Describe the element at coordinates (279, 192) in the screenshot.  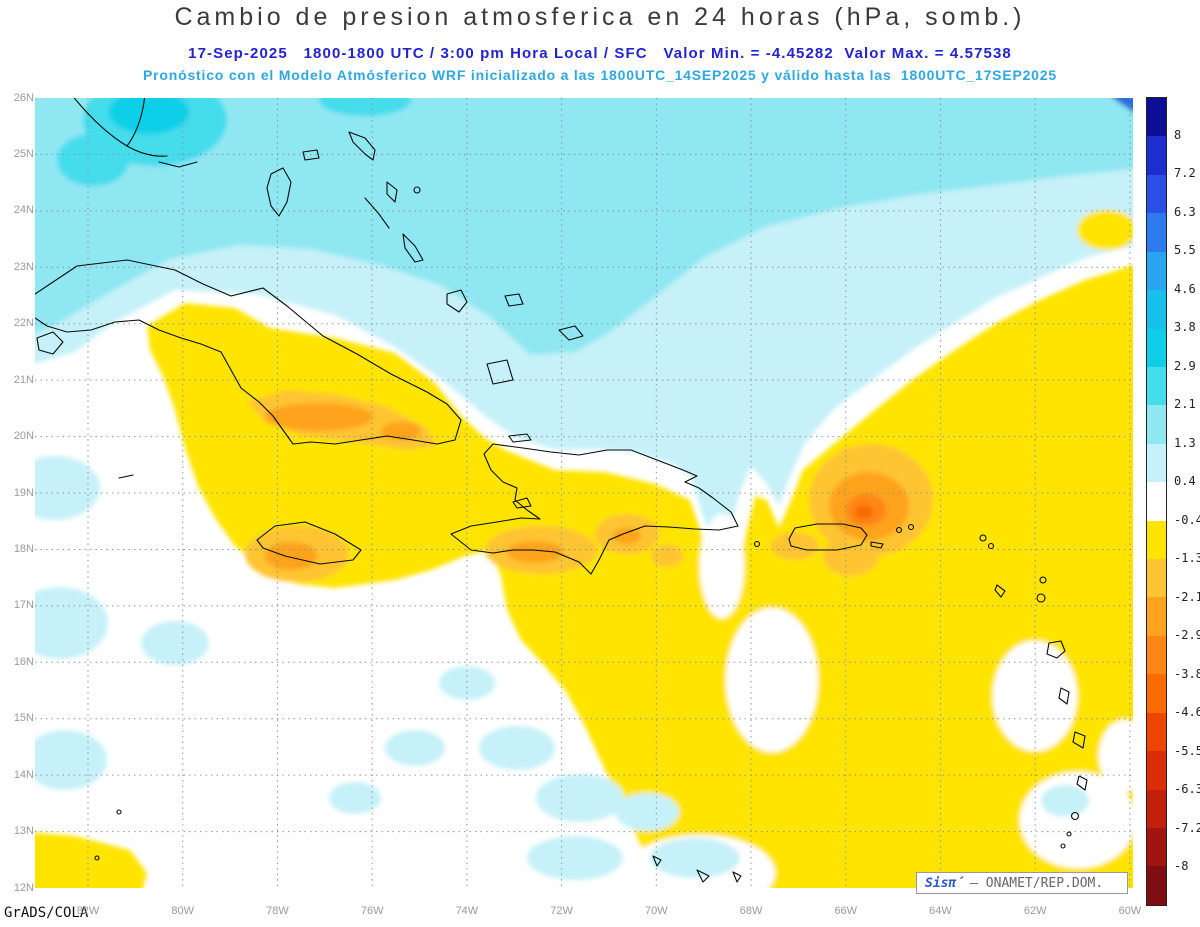
I see `coast-andros` at that location.